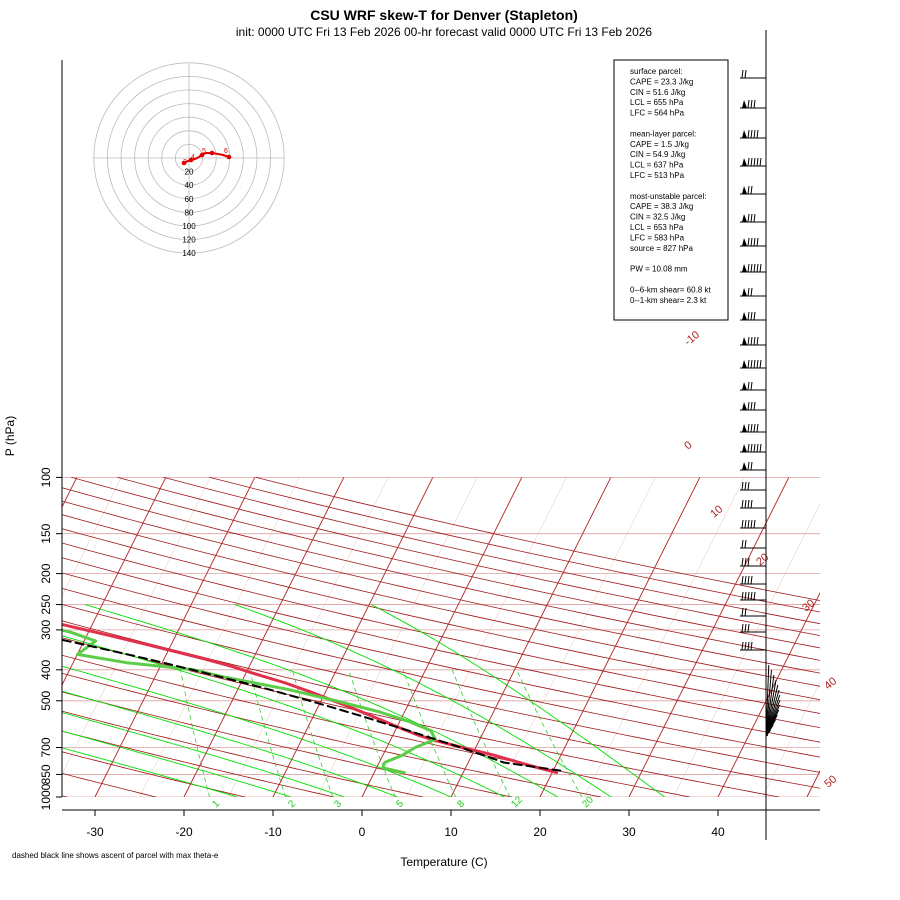 Image resolution: width=900 pixels, height=900 pixels. I want to click on stats-line: source = 827 hPa, so click(661, 248).